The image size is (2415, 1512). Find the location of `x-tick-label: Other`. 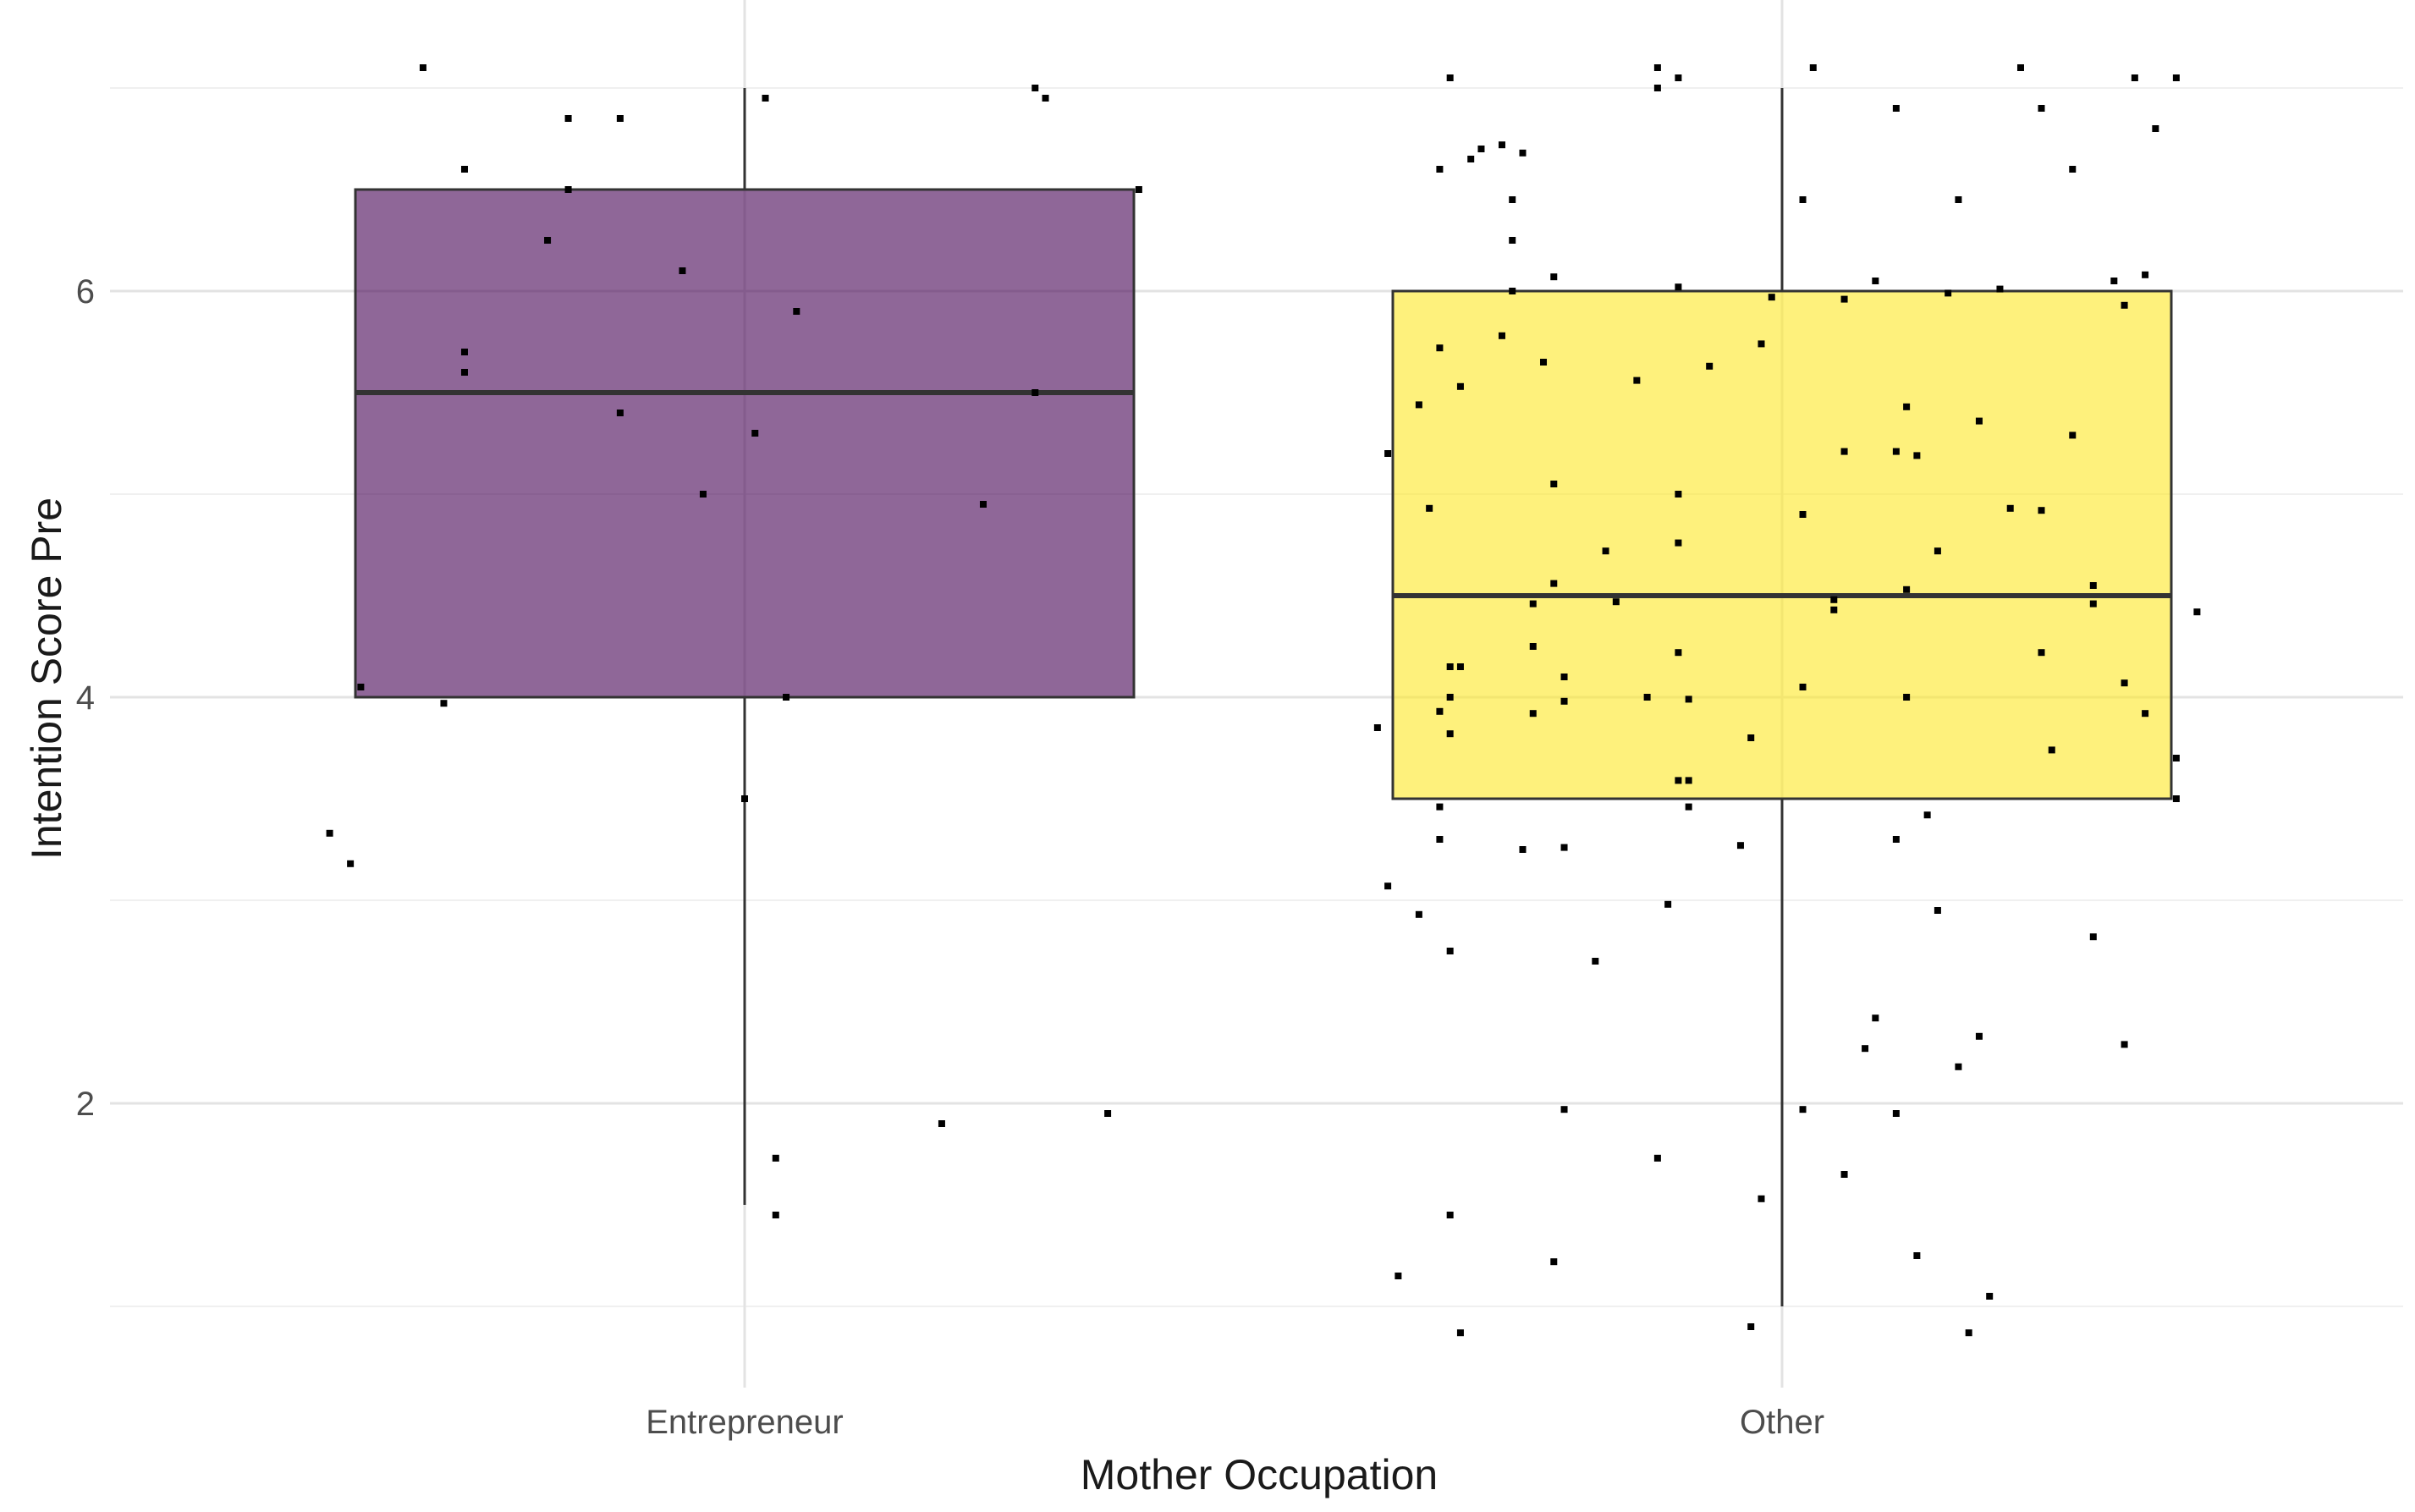

x-tick-label: Other is located at coordinates (1782, 1423).